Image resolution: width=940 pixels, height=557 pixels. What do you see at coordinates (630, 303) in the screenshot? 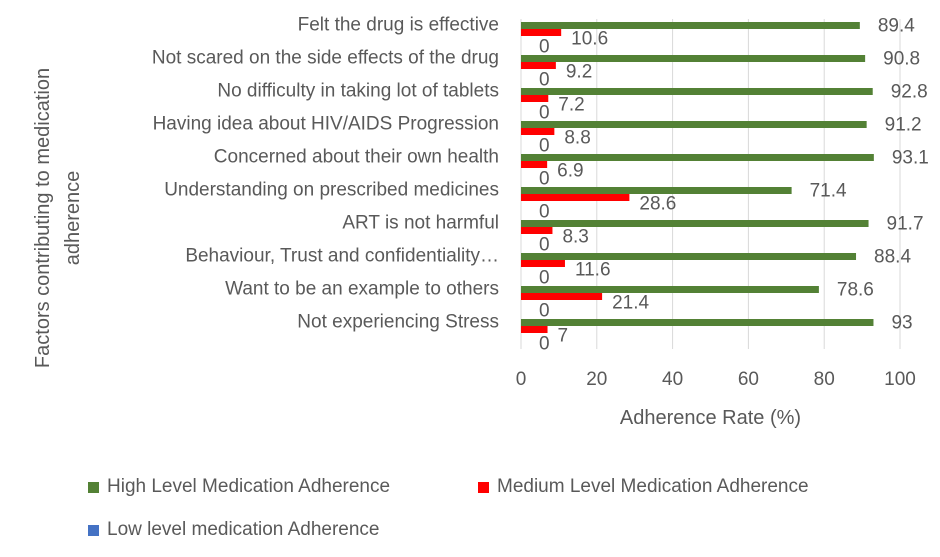
I see `data-label-medium: 21.4` at bounding box center [630, 303].